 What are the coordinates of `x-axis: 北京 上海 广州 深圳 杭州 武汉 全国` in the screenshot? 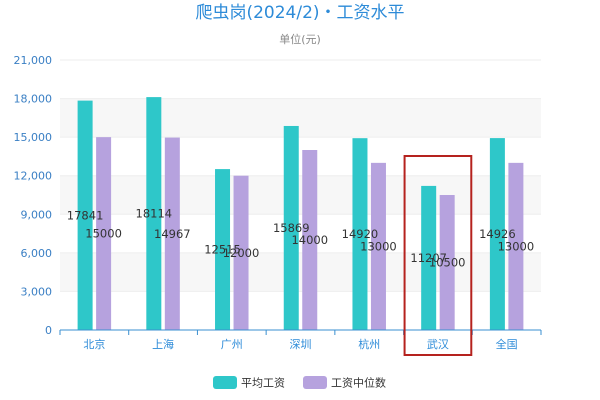 It's located at (300, 340).